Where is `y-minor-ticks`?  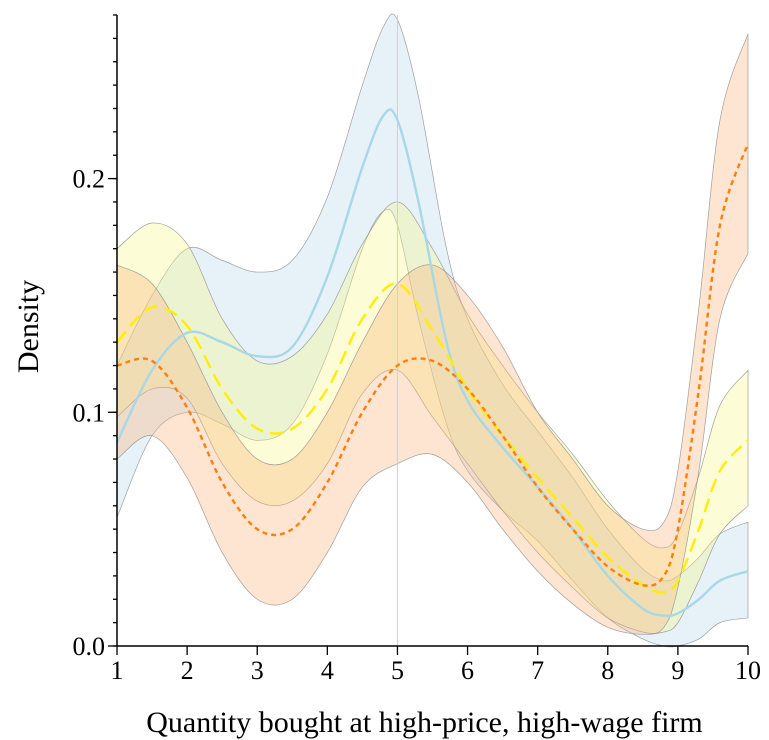
y-minor-ticks is located at coordinates (115, 330).